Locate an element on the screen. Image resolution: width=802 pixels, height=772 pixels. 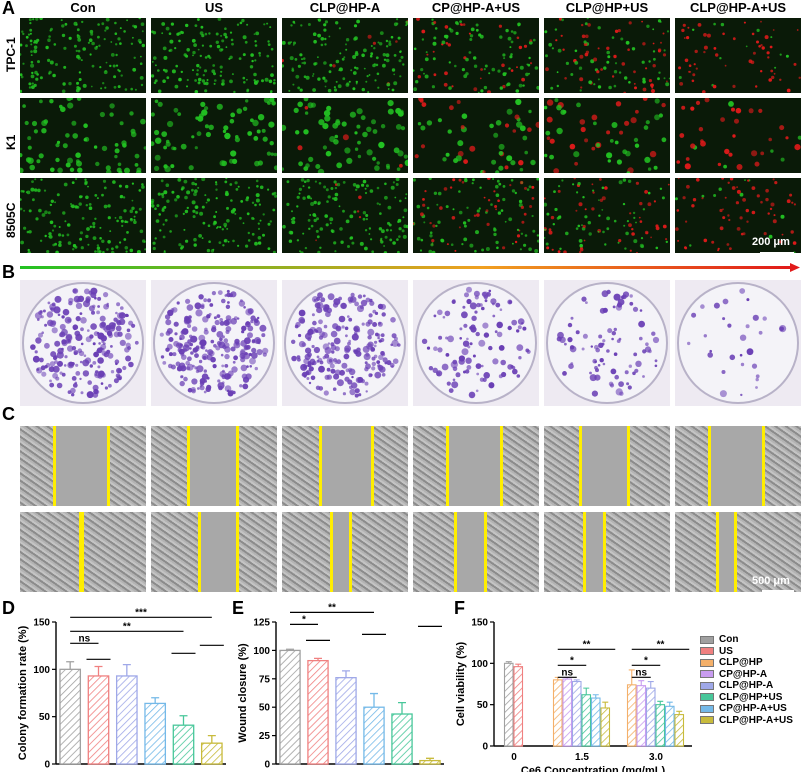
legend-label: CP@HP-A is located at coordinates (743, 674).